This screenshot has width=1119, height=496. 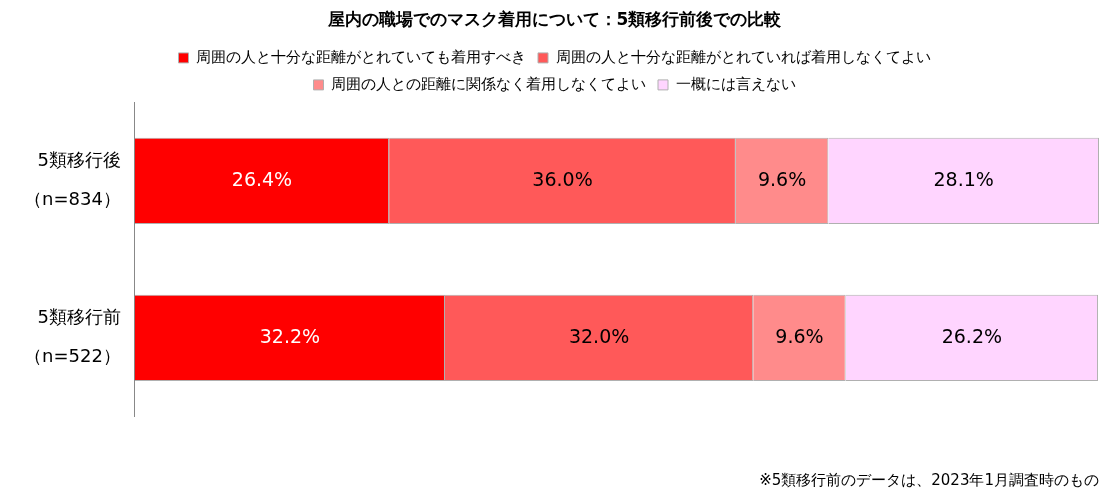 I want to click on y-tick-label: 5類移行後（n=834）, so click(x=72, y=179).